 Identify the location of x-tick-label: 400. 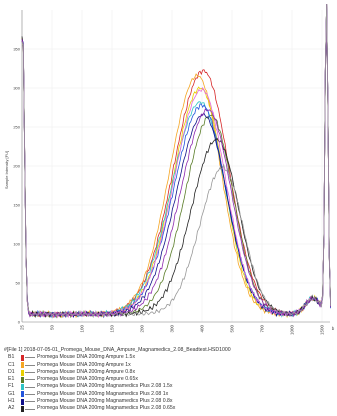
(202, 329).